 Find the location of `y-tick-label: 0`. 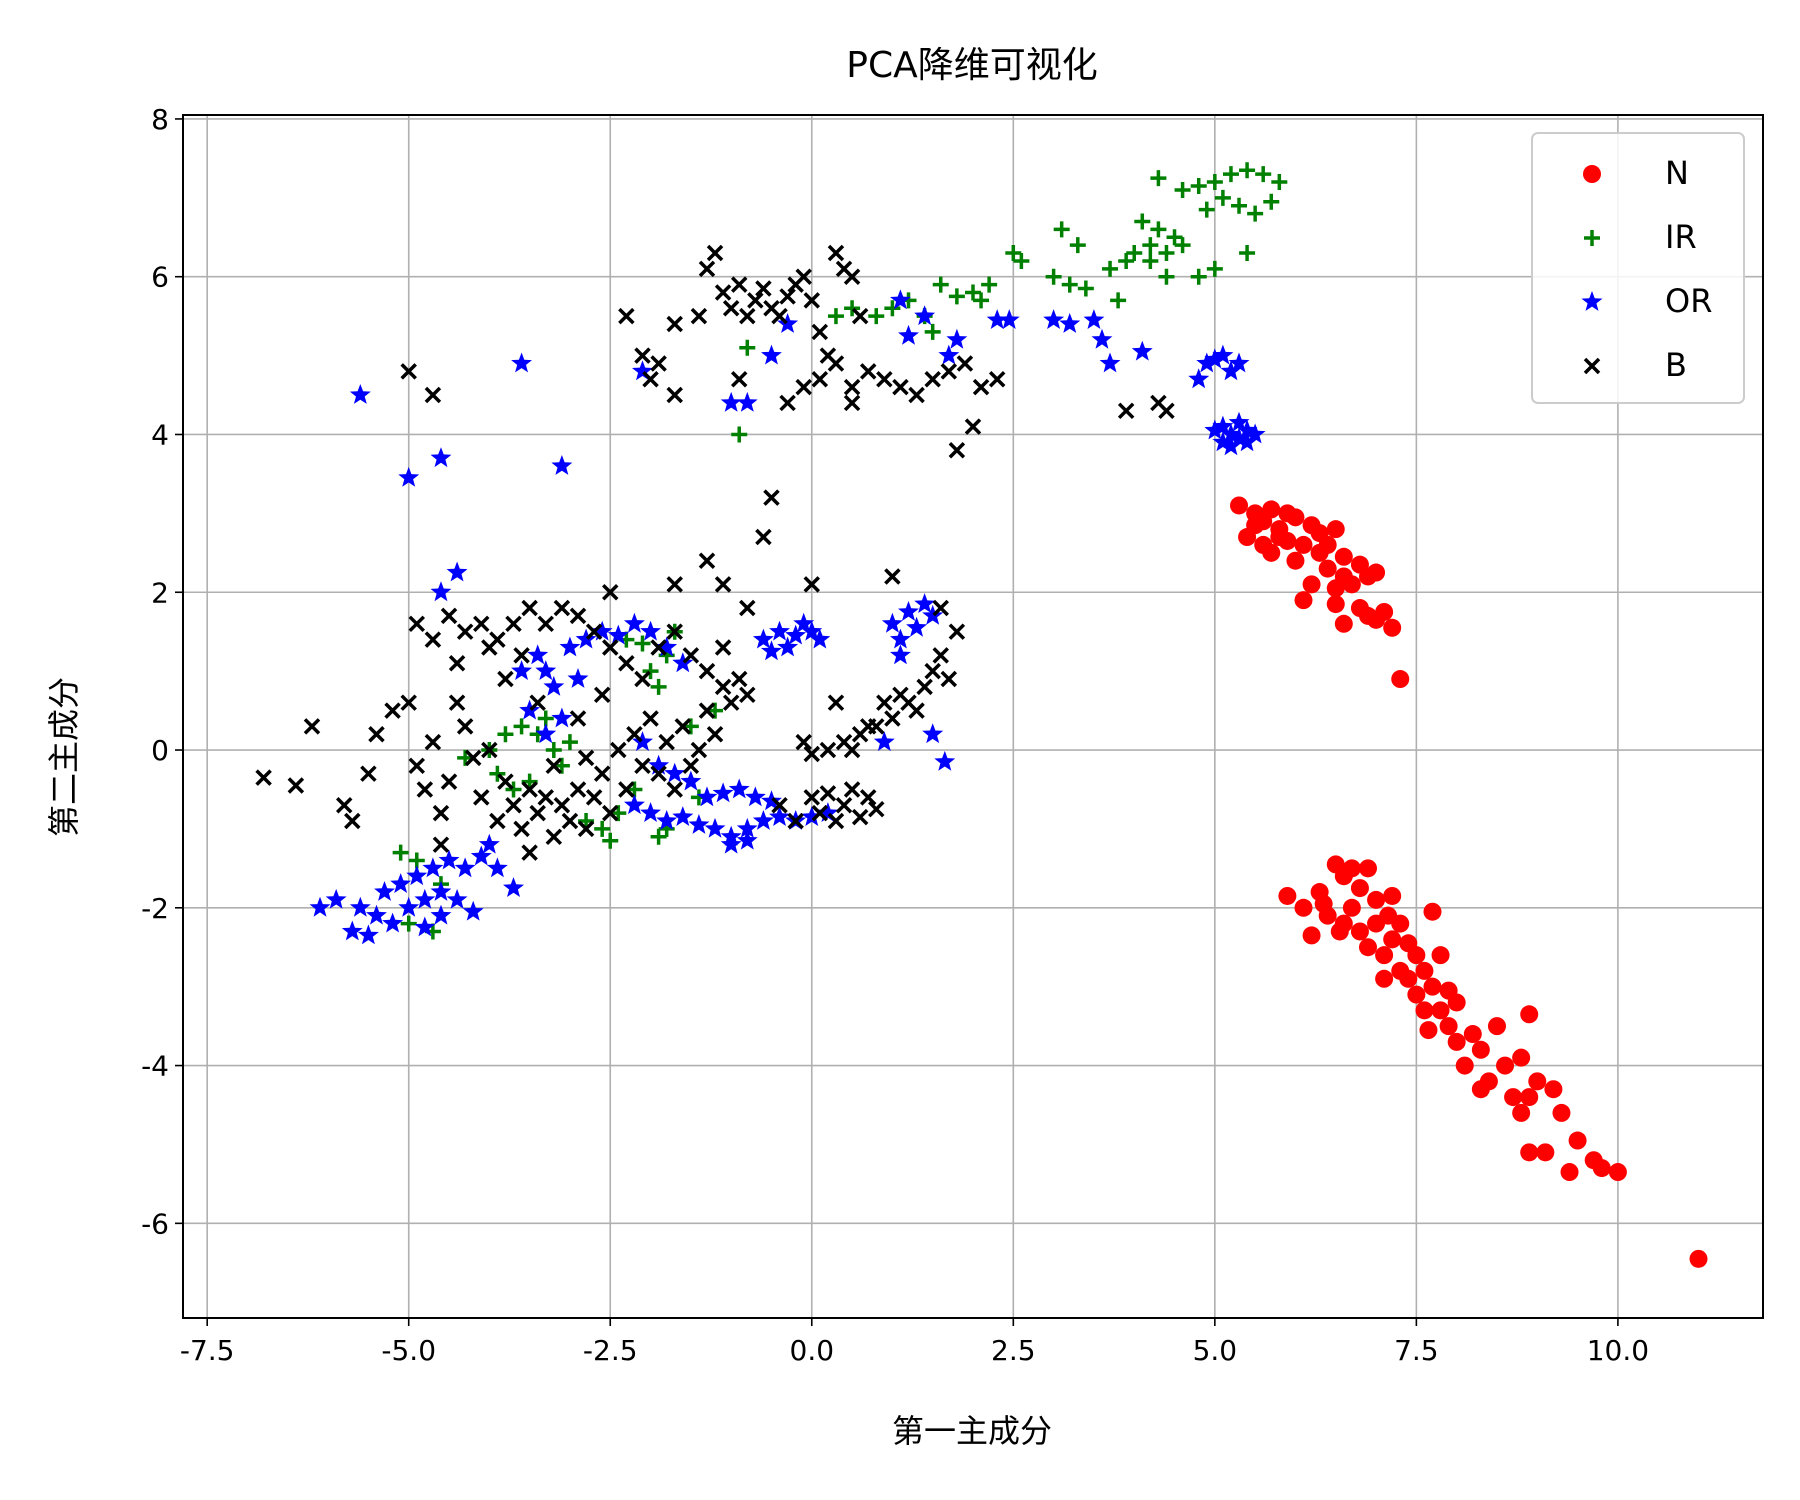

y-tick-label: 0 is located at coordinates (160, 750).